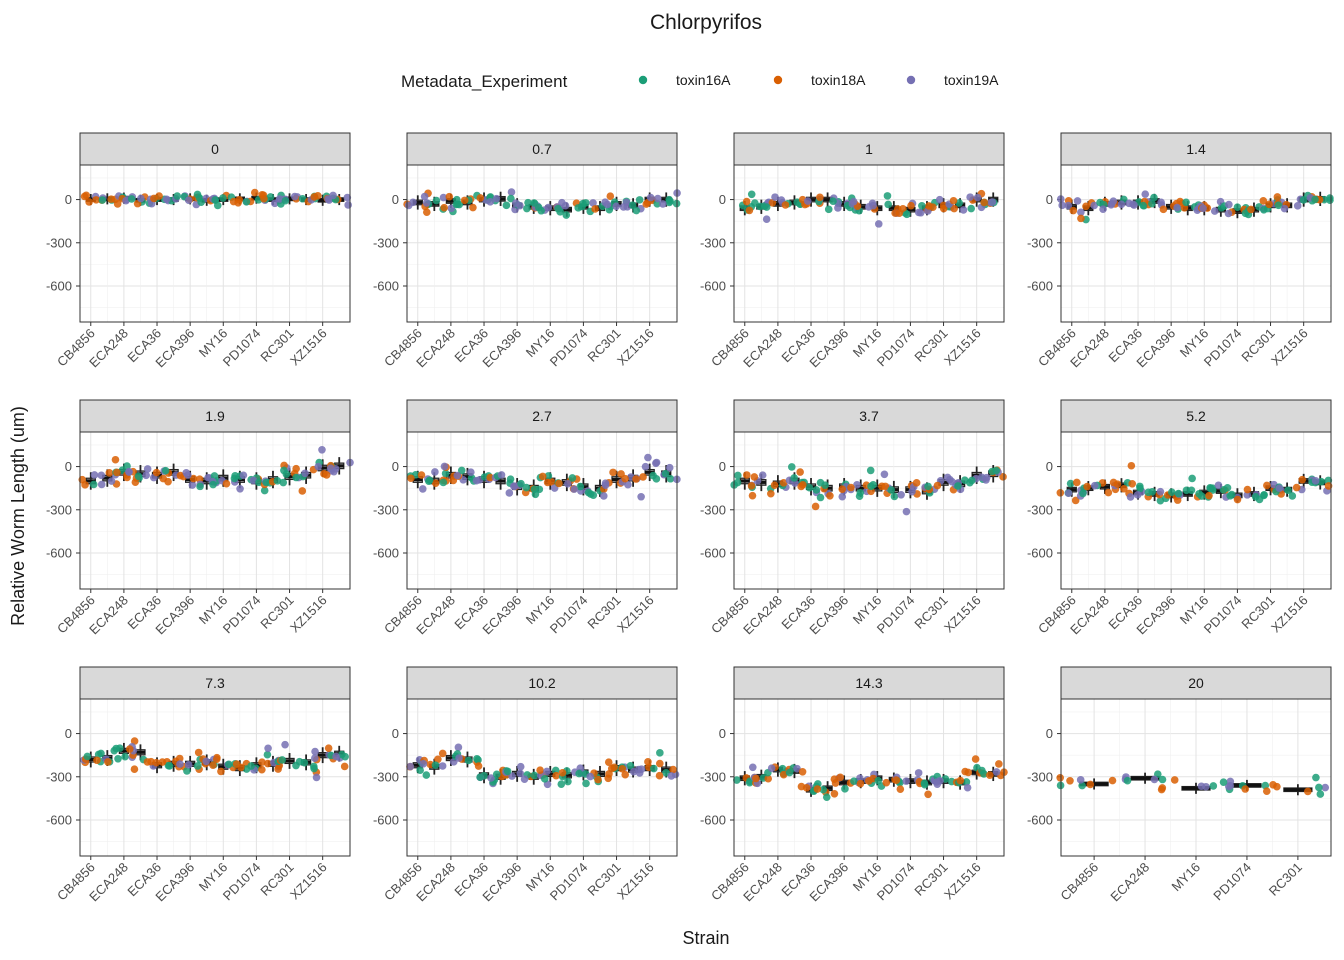  I want to click on x-tick-label: CB4856, so click(1079, 882).